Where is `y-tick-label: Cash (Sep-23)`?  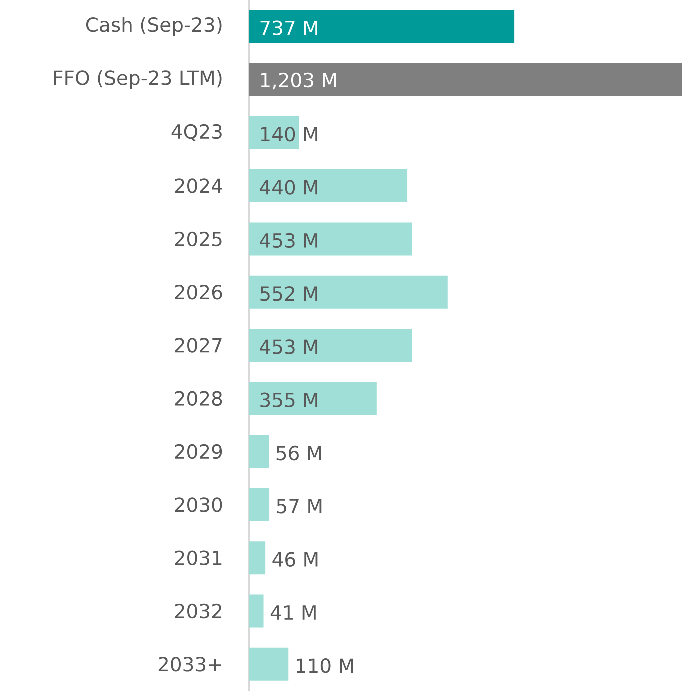
y-tick-label: Cash (Sep-23) is located at coordinates (154, 26).